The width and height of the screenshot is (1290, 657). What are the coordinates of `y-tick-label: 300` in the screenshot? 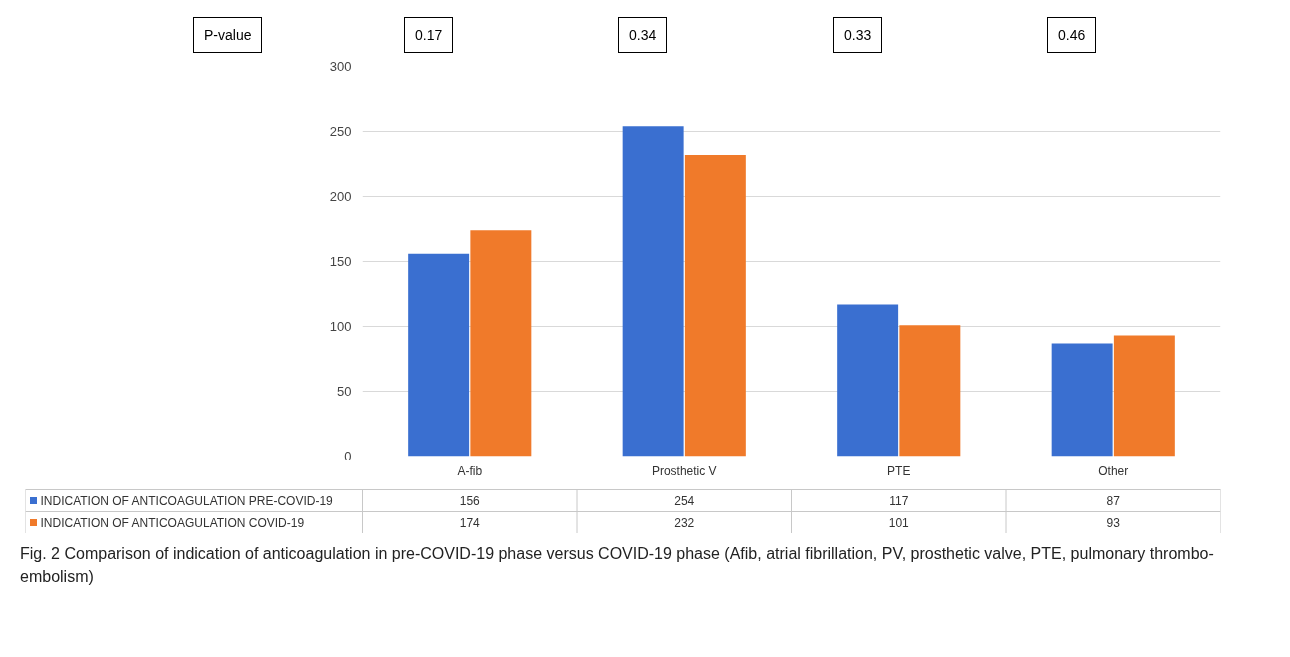 It's located at (340, 66).